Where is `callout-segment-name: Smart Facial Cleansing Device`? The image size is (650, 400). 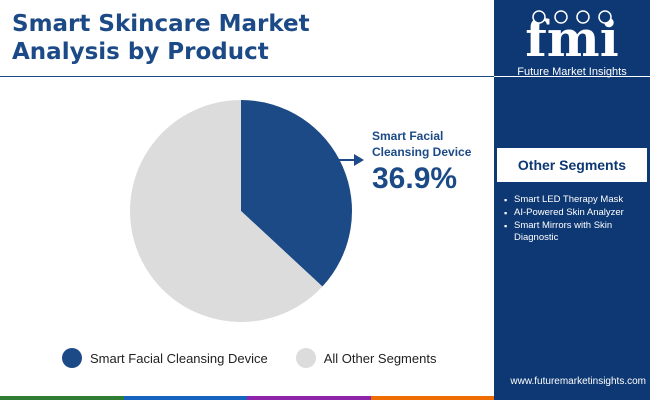 callout-segment-name: Smart Facial Cleansing Device is located at coordinates (422, 144).